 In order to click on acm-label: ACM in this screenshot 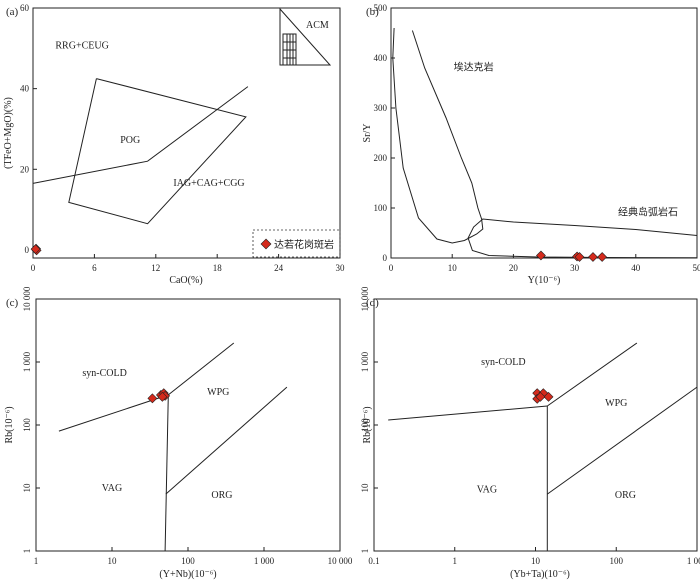, I will do `click(317, 25)`.